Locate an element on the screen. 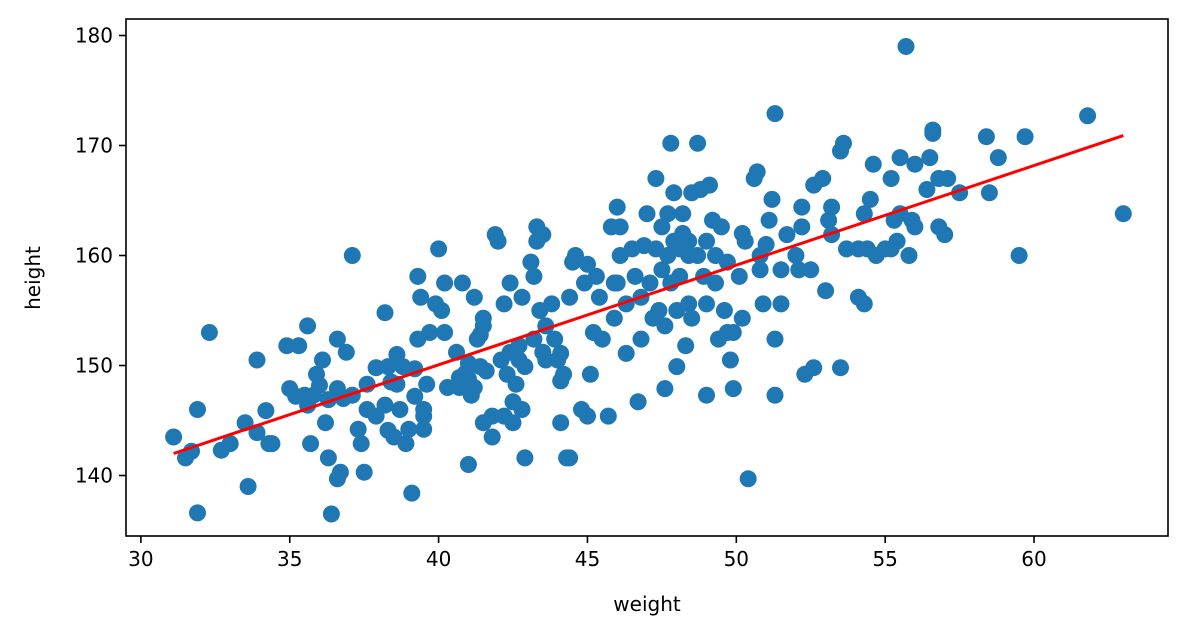 Image resolution: width=1186 pixels, height=637 pixels. y-axis-label: height is located at coordinates (33, 278).